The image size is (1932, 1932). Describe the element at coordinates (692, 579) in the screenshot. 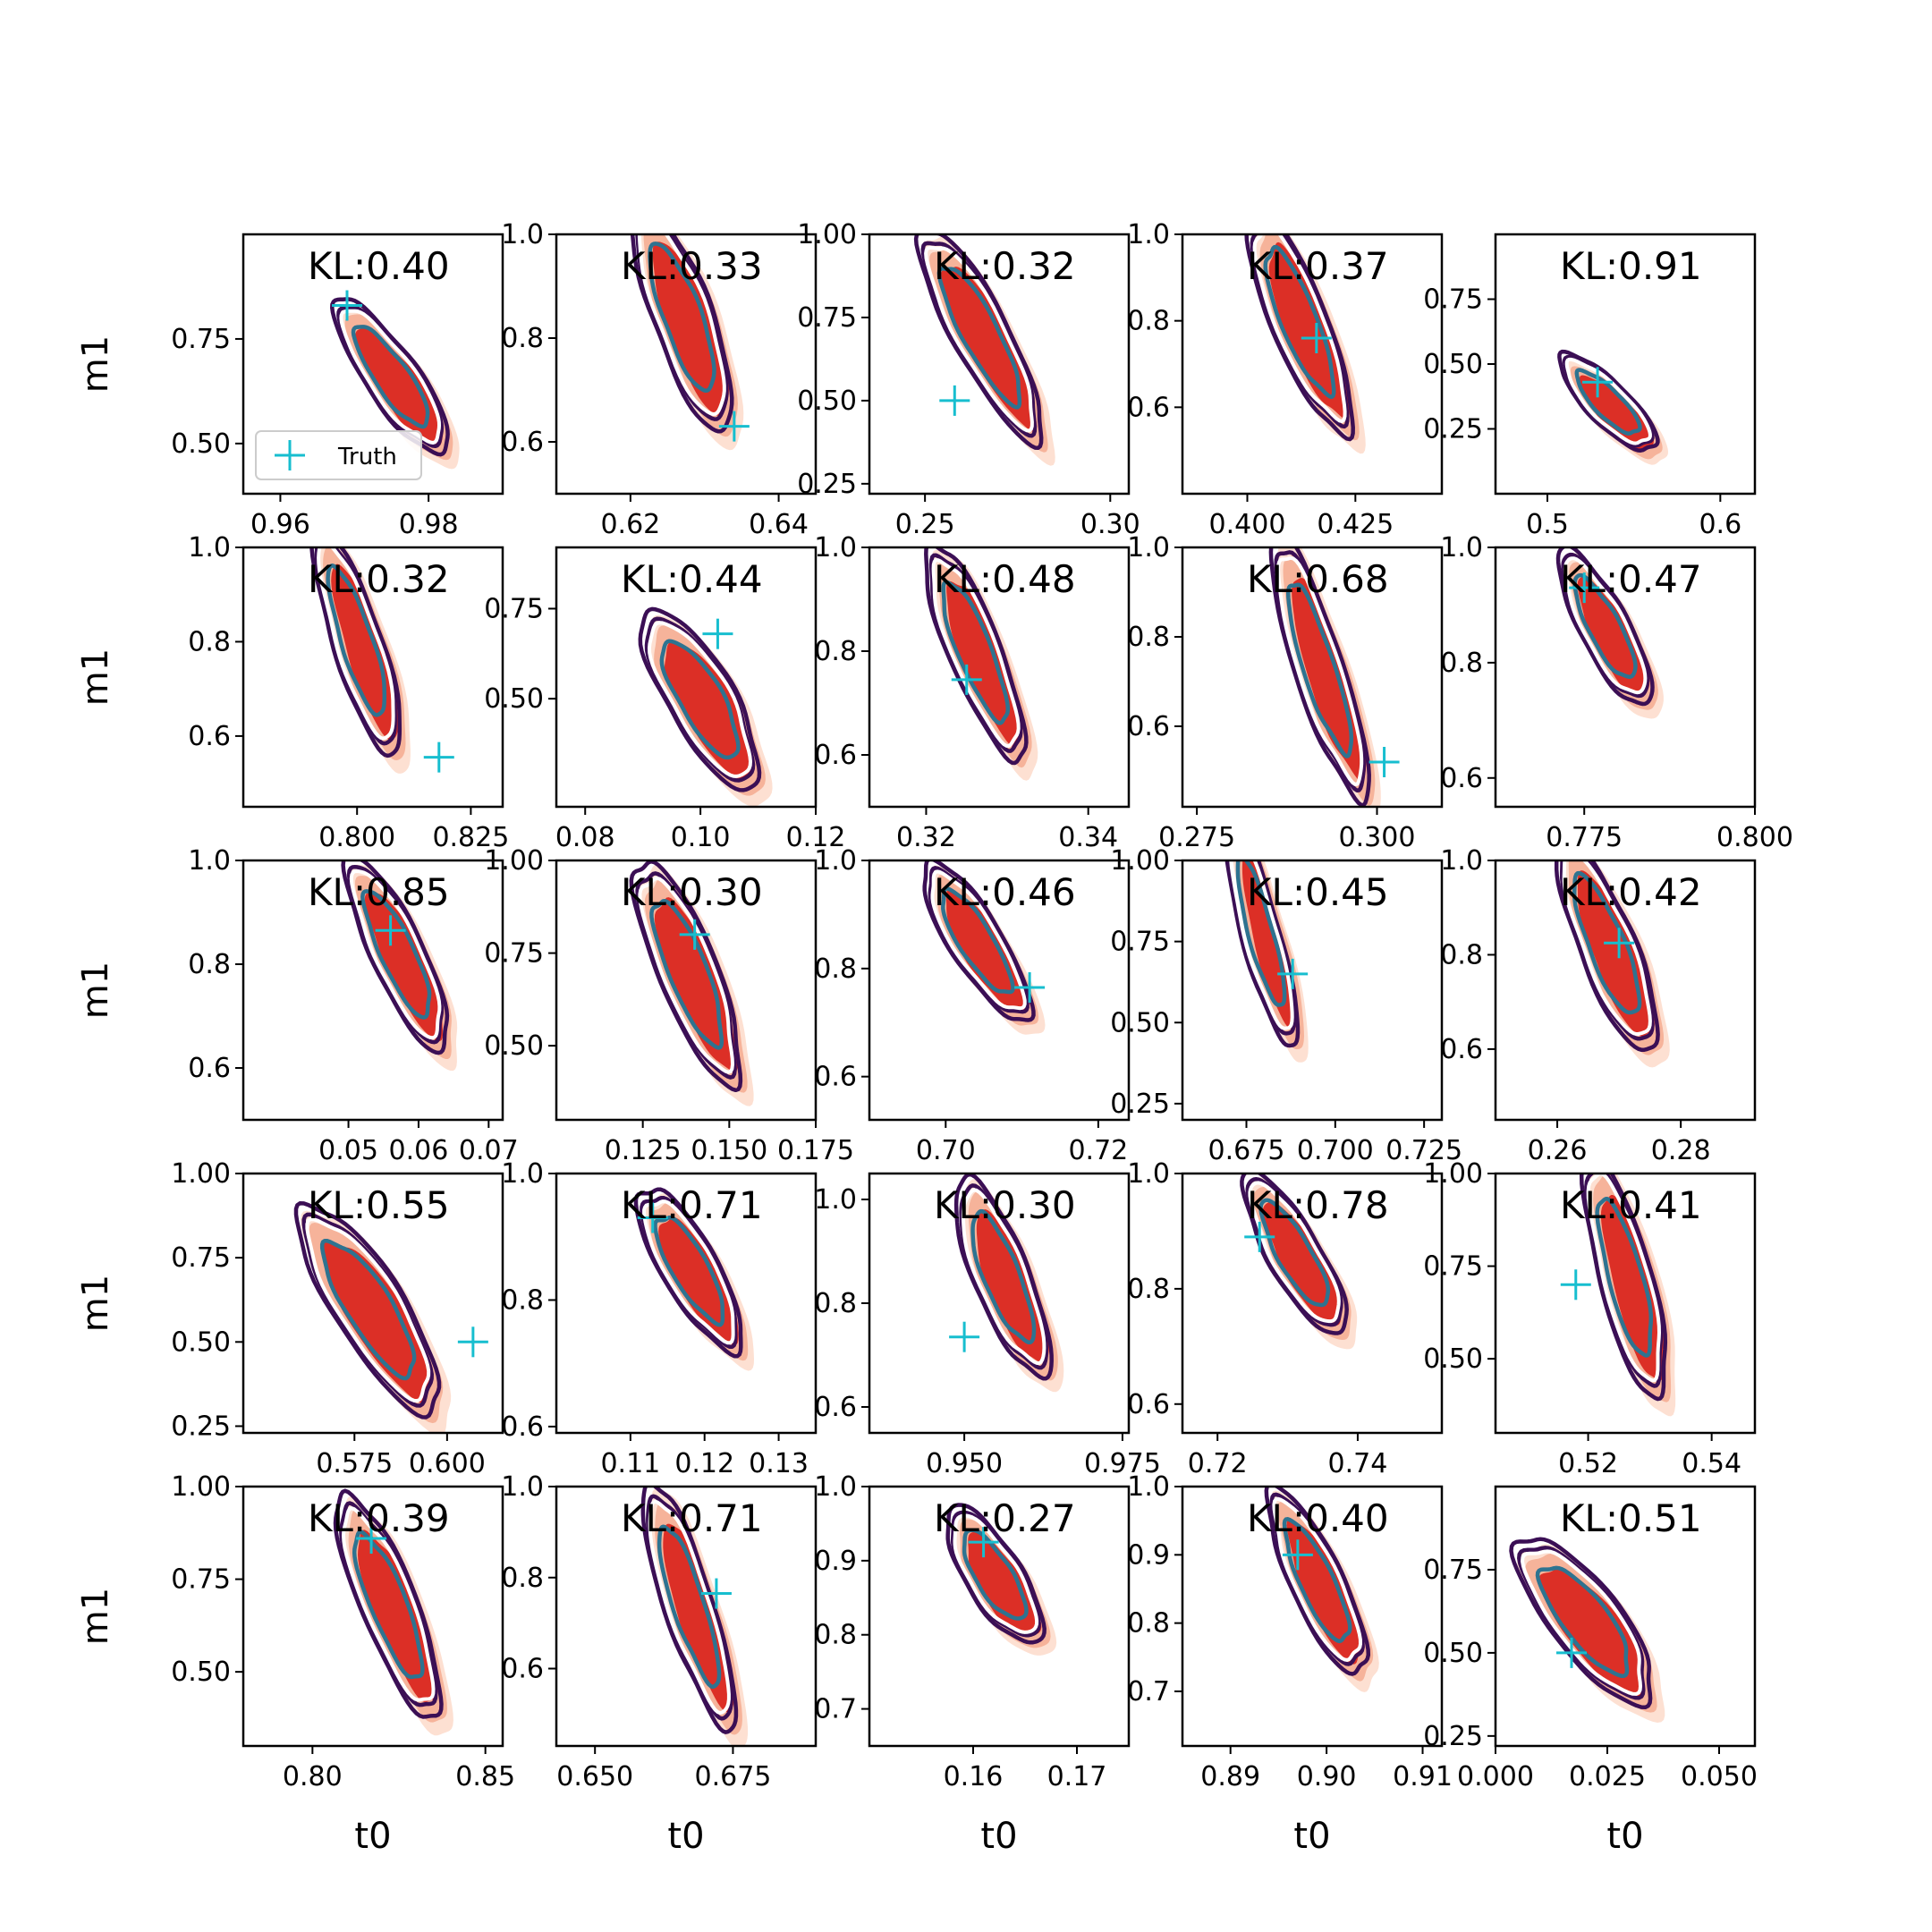

I see `kl-annotation: KL:0.44` at that location.